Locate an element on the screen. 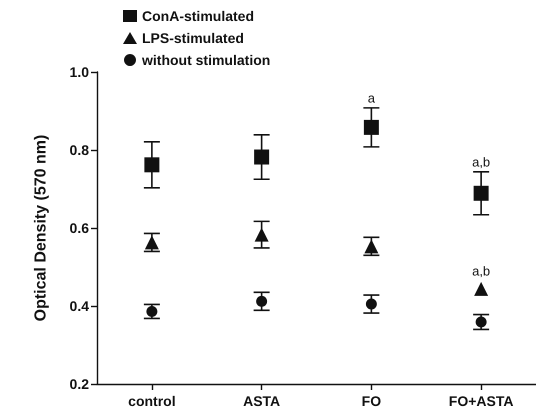  y-tick-label: 1.0 is located at coordinates (80, 72).